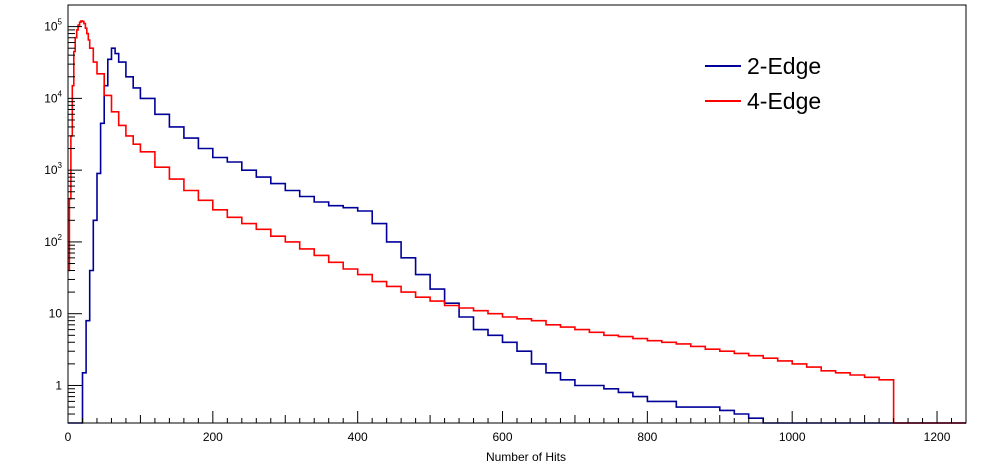 The image size is (996, 472). What do you see at coordinates (213, 437) in the screenshot?
I see `x-tick-label: 200` at bounding box center [213, 437].